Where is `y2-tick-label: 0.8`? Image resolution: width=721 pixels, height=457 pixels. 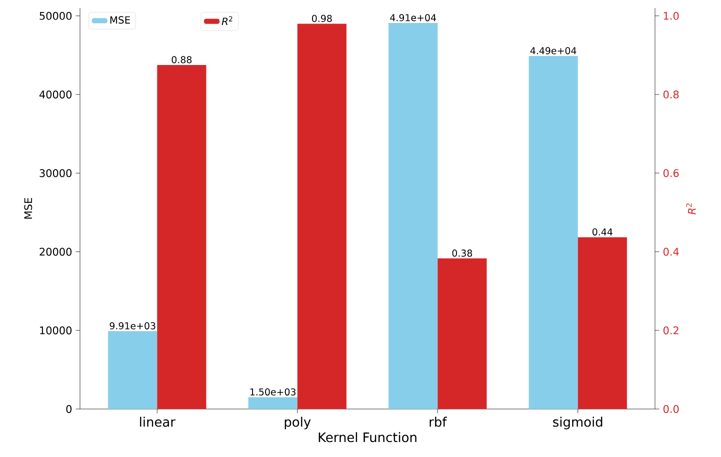 y2-tick-label: 0.8 is located at coordinates (671, 94).